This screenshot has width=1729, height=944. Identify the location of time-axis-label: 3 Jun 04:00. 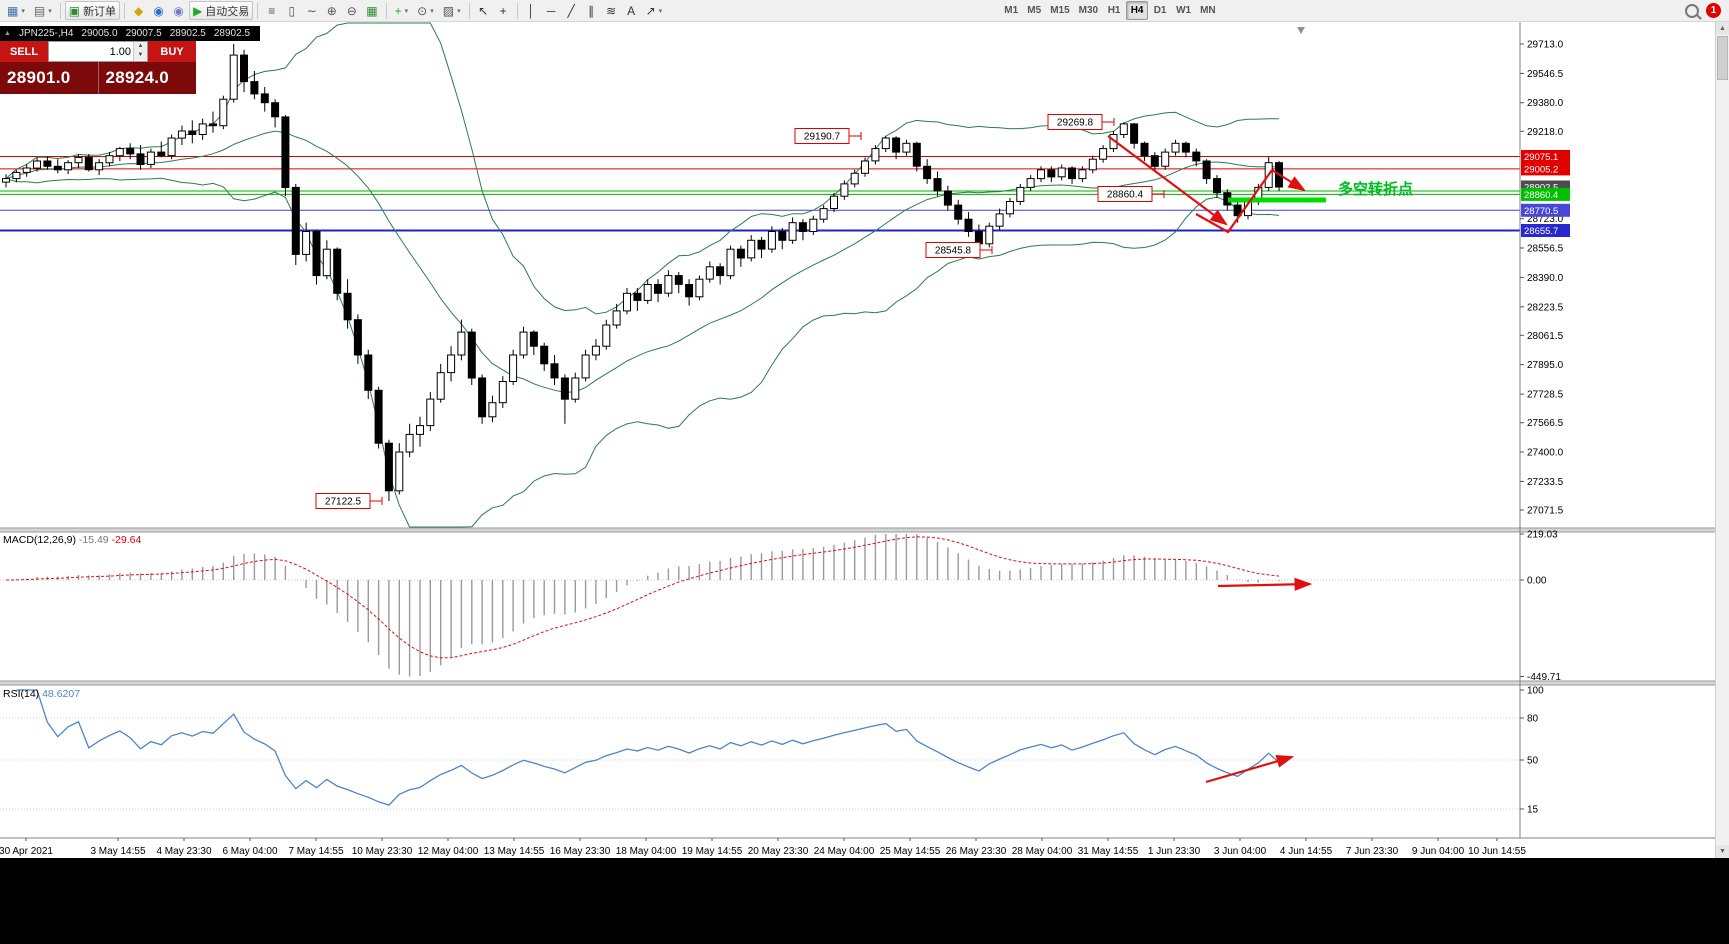
(1240, 851).